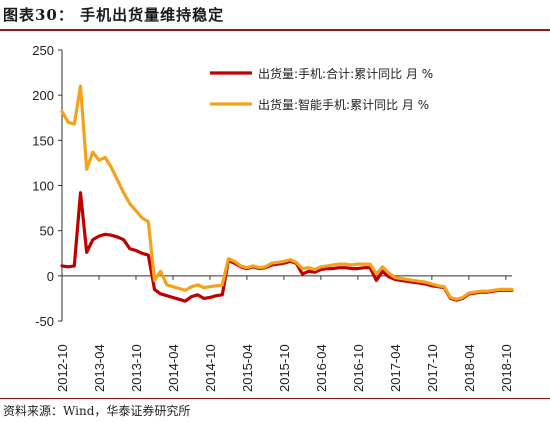 Image resolution: width=550 pixels, height=422 pixels. Describe the element at coordinates (432, 368) in the screenshot. I see `x-tick-label: 2017-10` at that location.